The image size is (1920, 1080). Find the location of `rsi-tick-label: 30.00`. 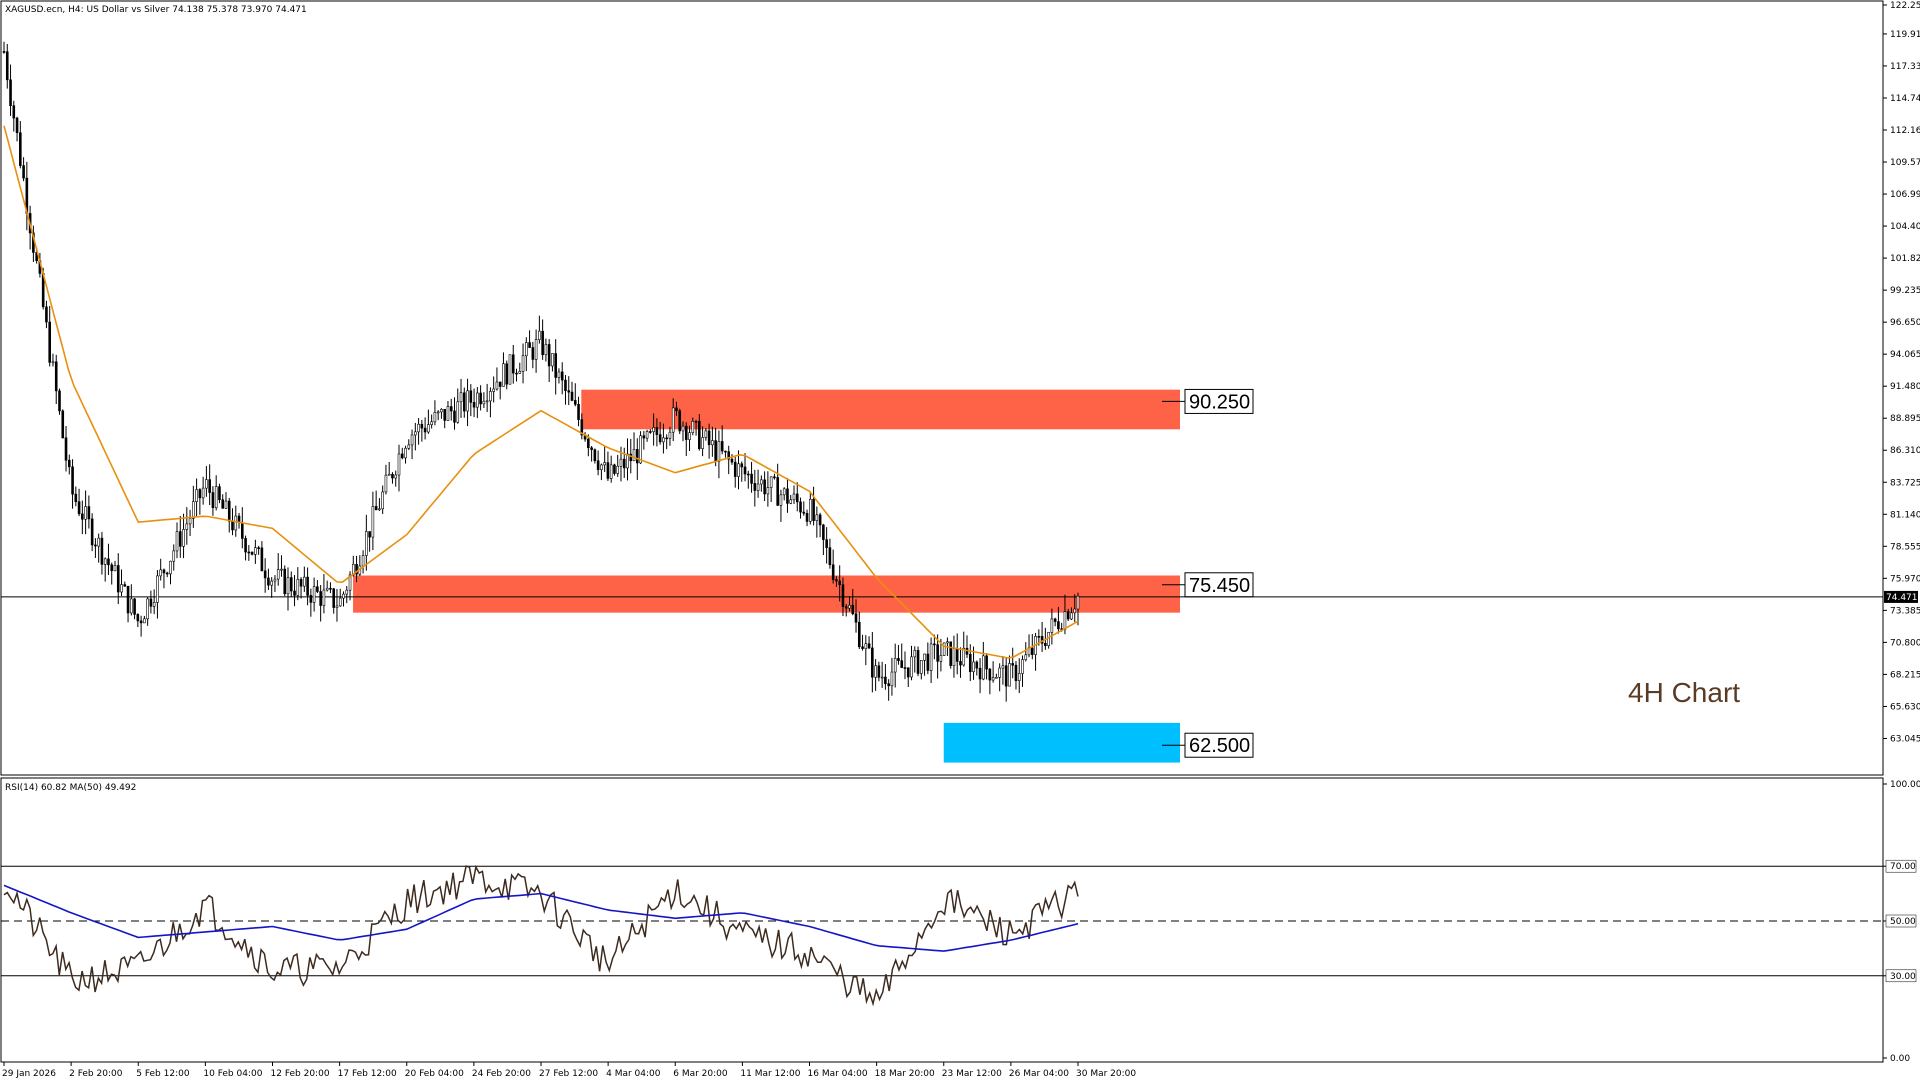

rsi-tick-label: 30.00 is located at coordinates (1903, 977).